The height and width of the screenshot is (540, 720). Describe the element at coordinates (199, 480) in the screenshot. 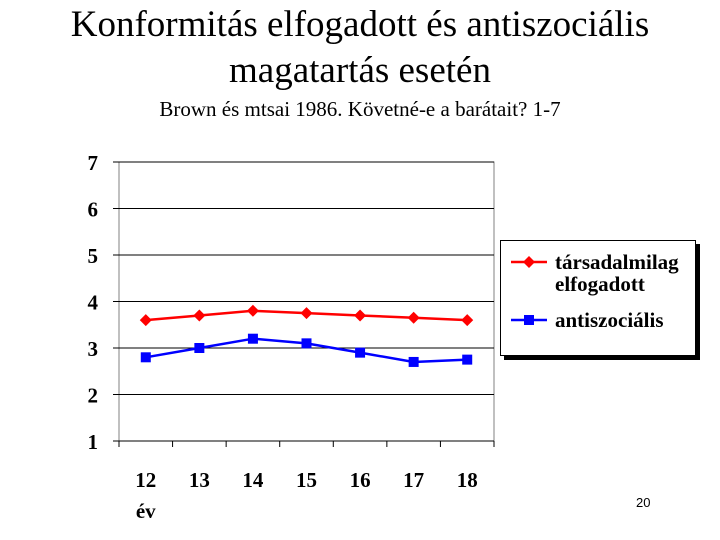

I see `x-tick-label: 13` at that location.